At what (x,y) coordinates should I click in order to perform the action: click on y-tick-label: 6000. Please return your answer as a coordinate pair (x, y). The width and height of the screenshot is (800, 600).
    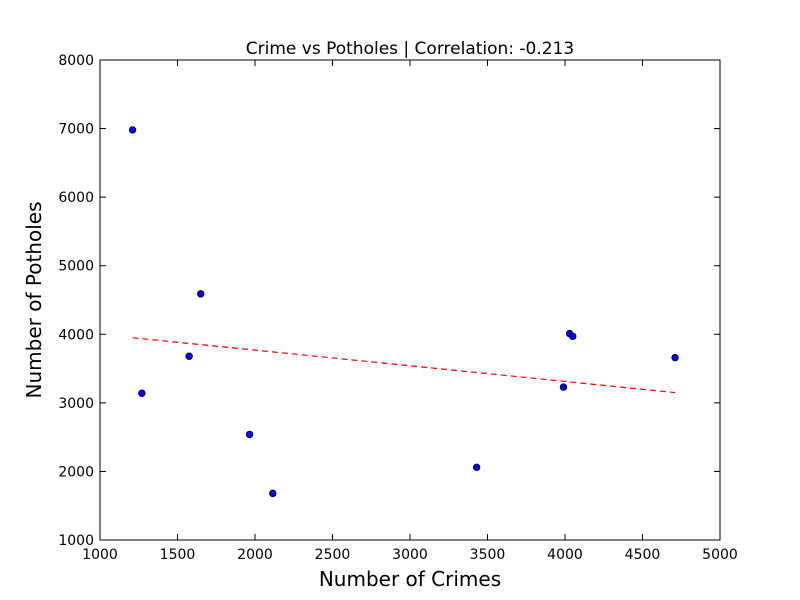
    Looking at the image, I should click on (76, 198).